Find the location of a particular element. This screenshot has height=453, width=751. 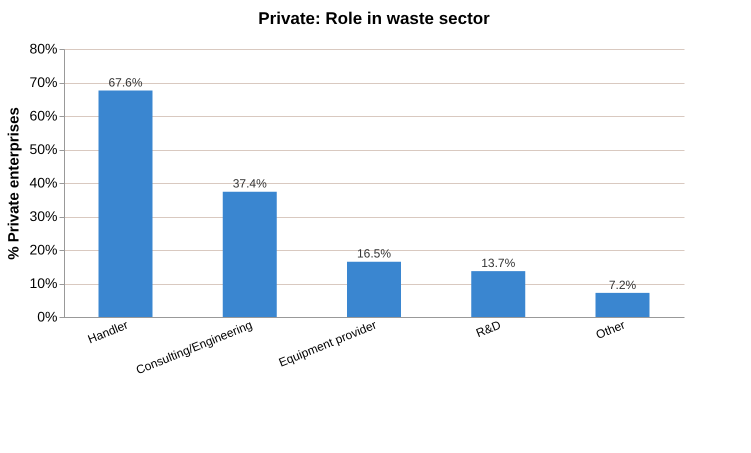

y-tick-label: 80% is located at coordinates (43, 48).